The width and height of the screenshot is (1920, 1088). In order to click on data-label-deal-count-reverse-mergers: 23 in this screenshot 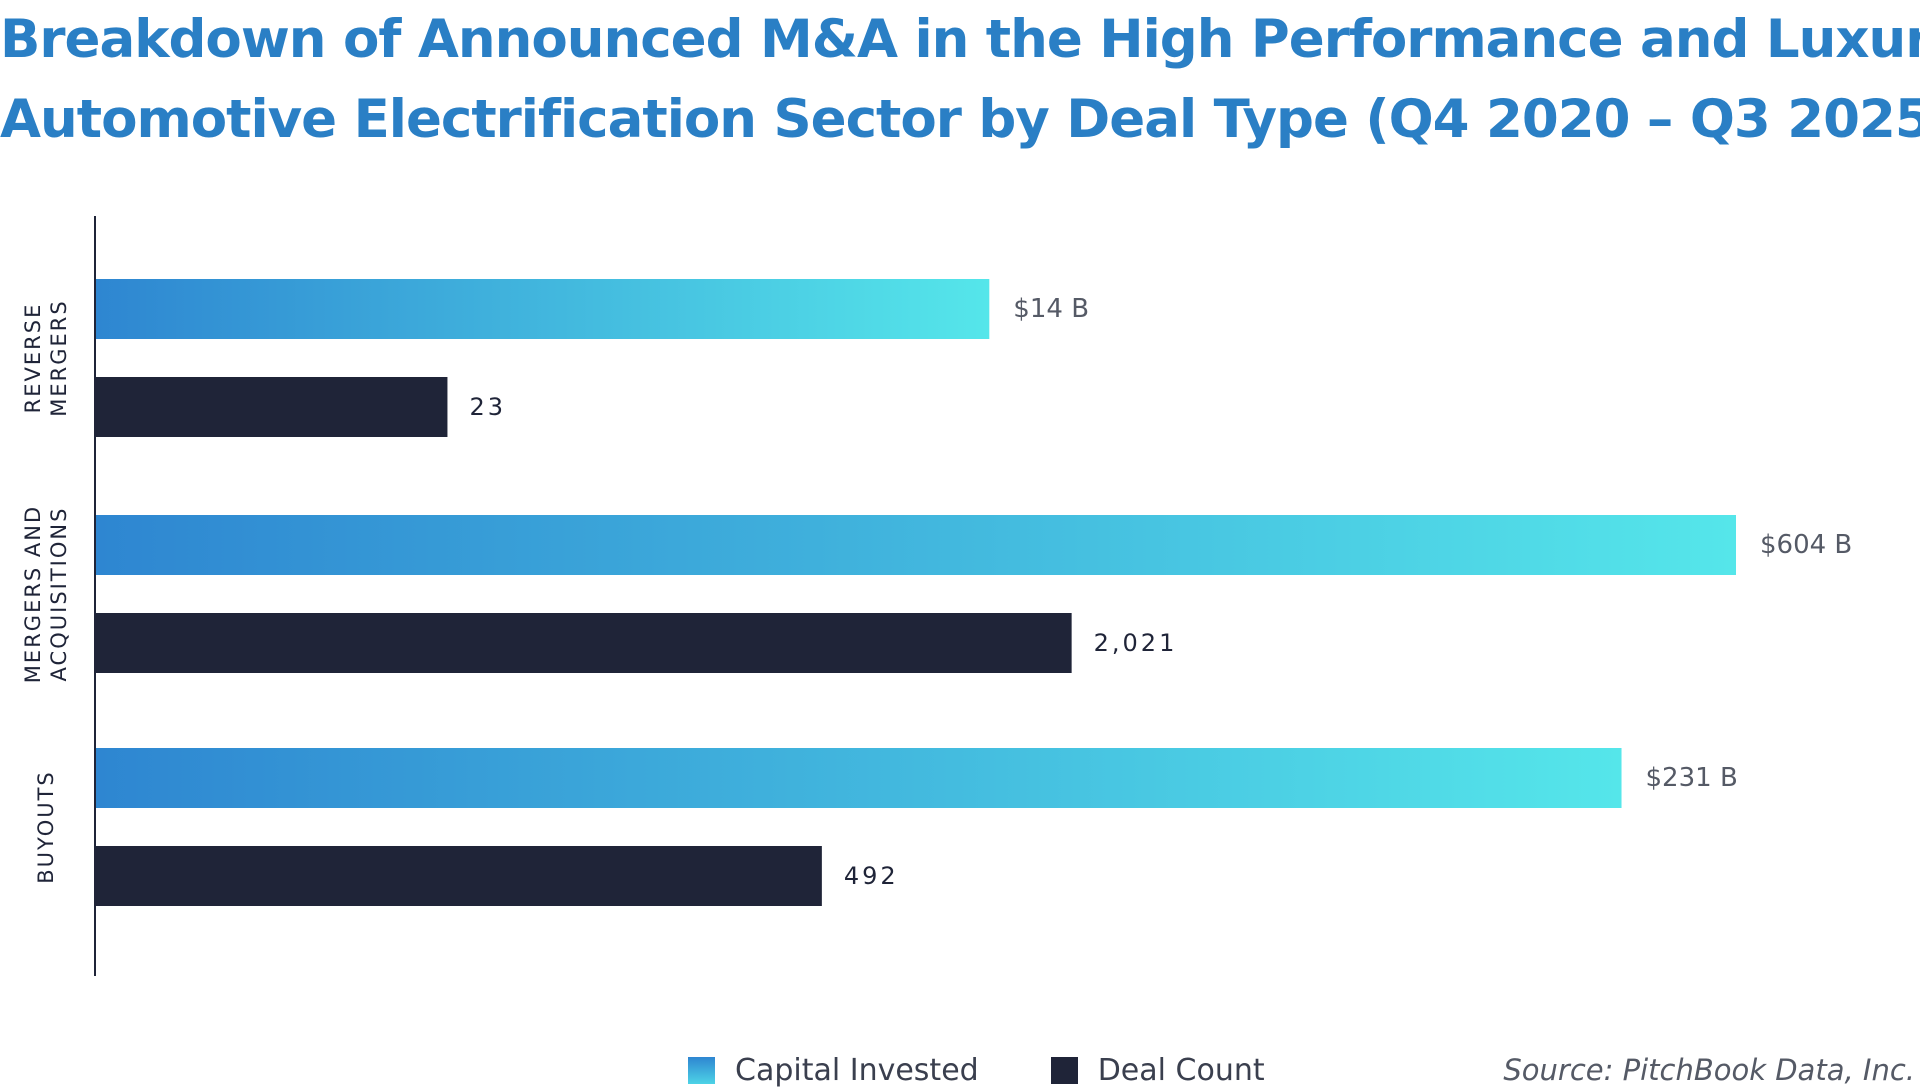, I will do `click(487, 407)`.